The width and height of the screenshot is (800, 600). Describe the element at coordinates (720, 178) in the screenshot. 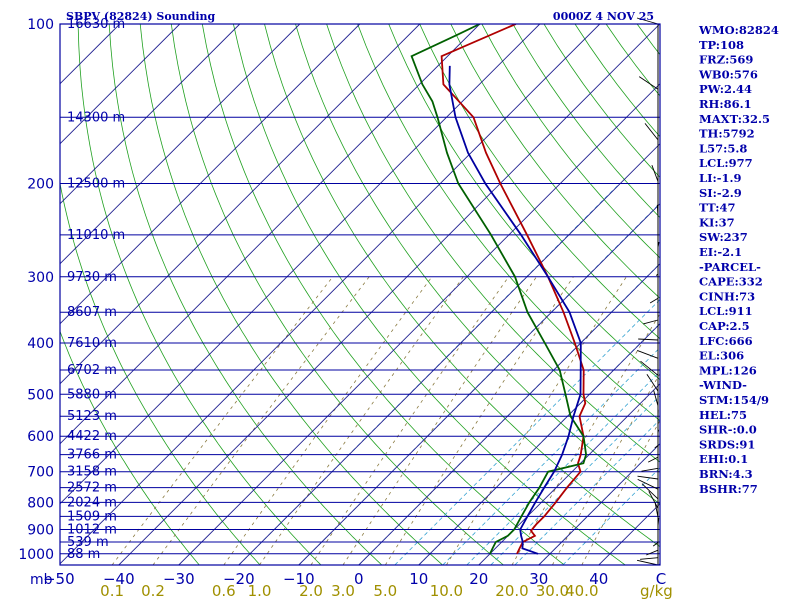

I see `index-line: LI:-1.9` at that location.